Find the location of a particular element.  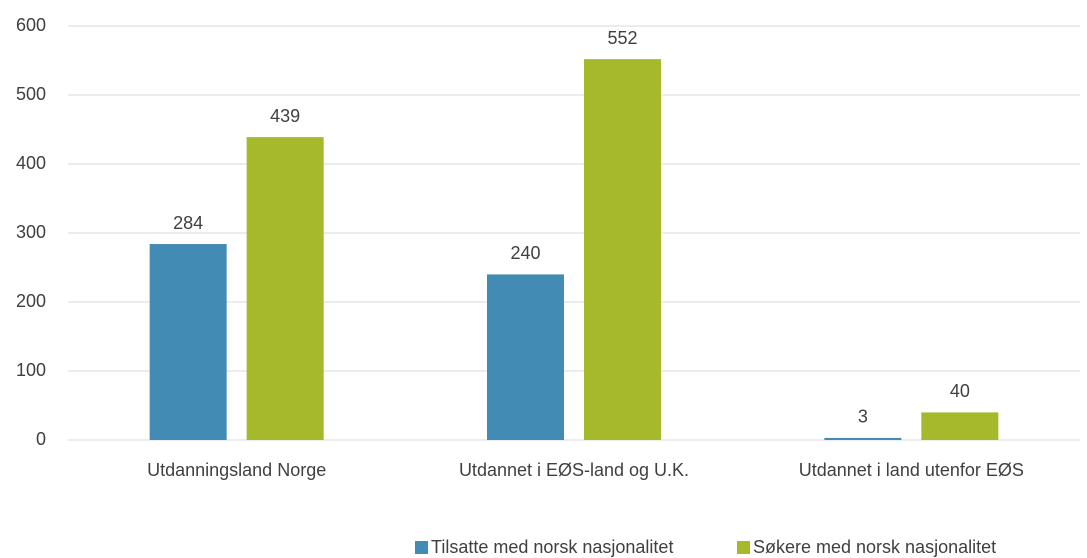

x-tick-label: Utdanningsland Norge is located at coordinates (236, 470).